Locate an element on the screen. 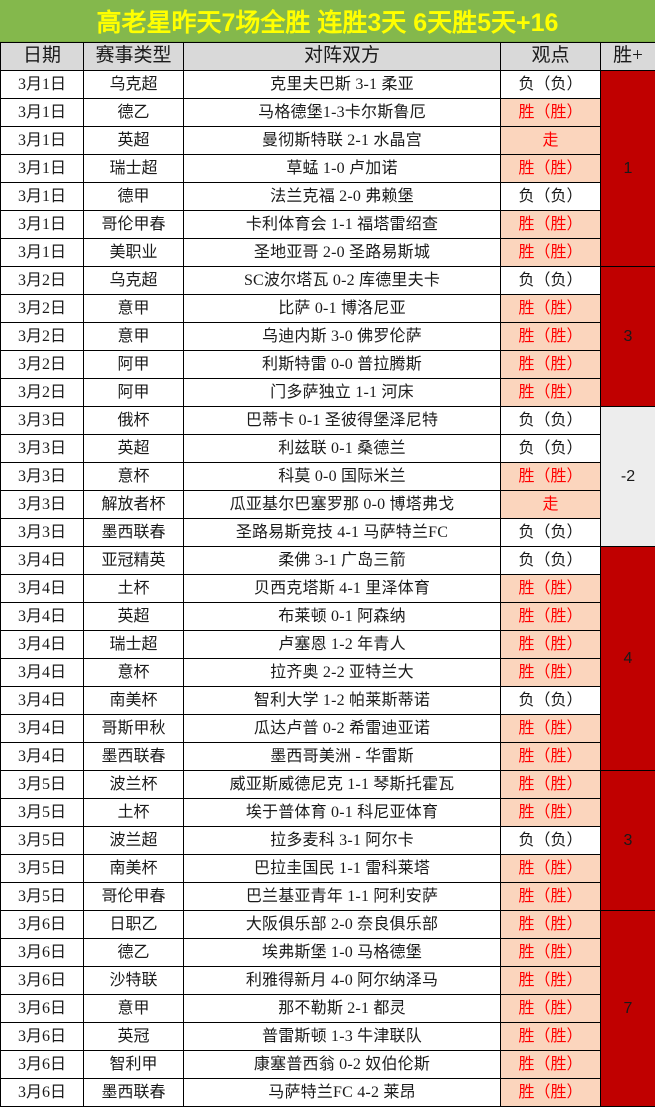 The height and width of the screenshot is (1107, 655). column-header-score: 胜+ is located at coordinates (628, 57).